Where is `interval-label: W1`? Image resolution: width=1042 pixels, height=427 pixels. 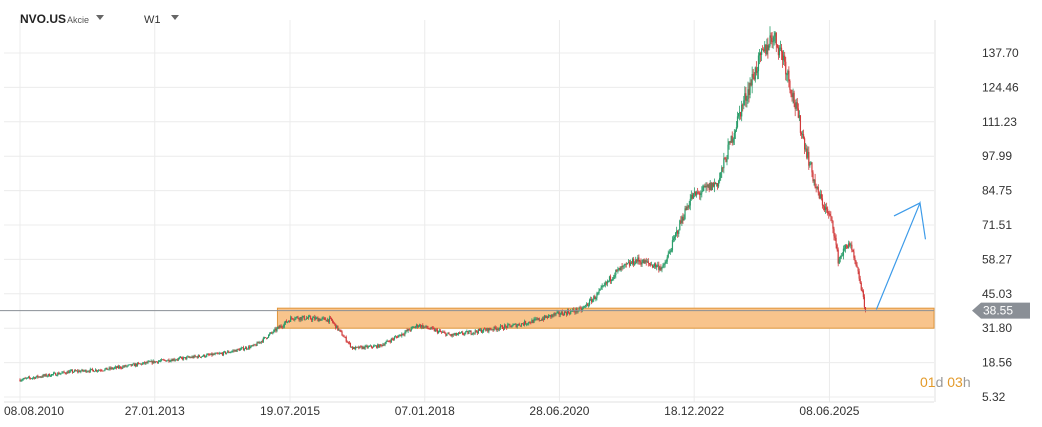
interval-label: W1 is located at coordinates (152, 20).